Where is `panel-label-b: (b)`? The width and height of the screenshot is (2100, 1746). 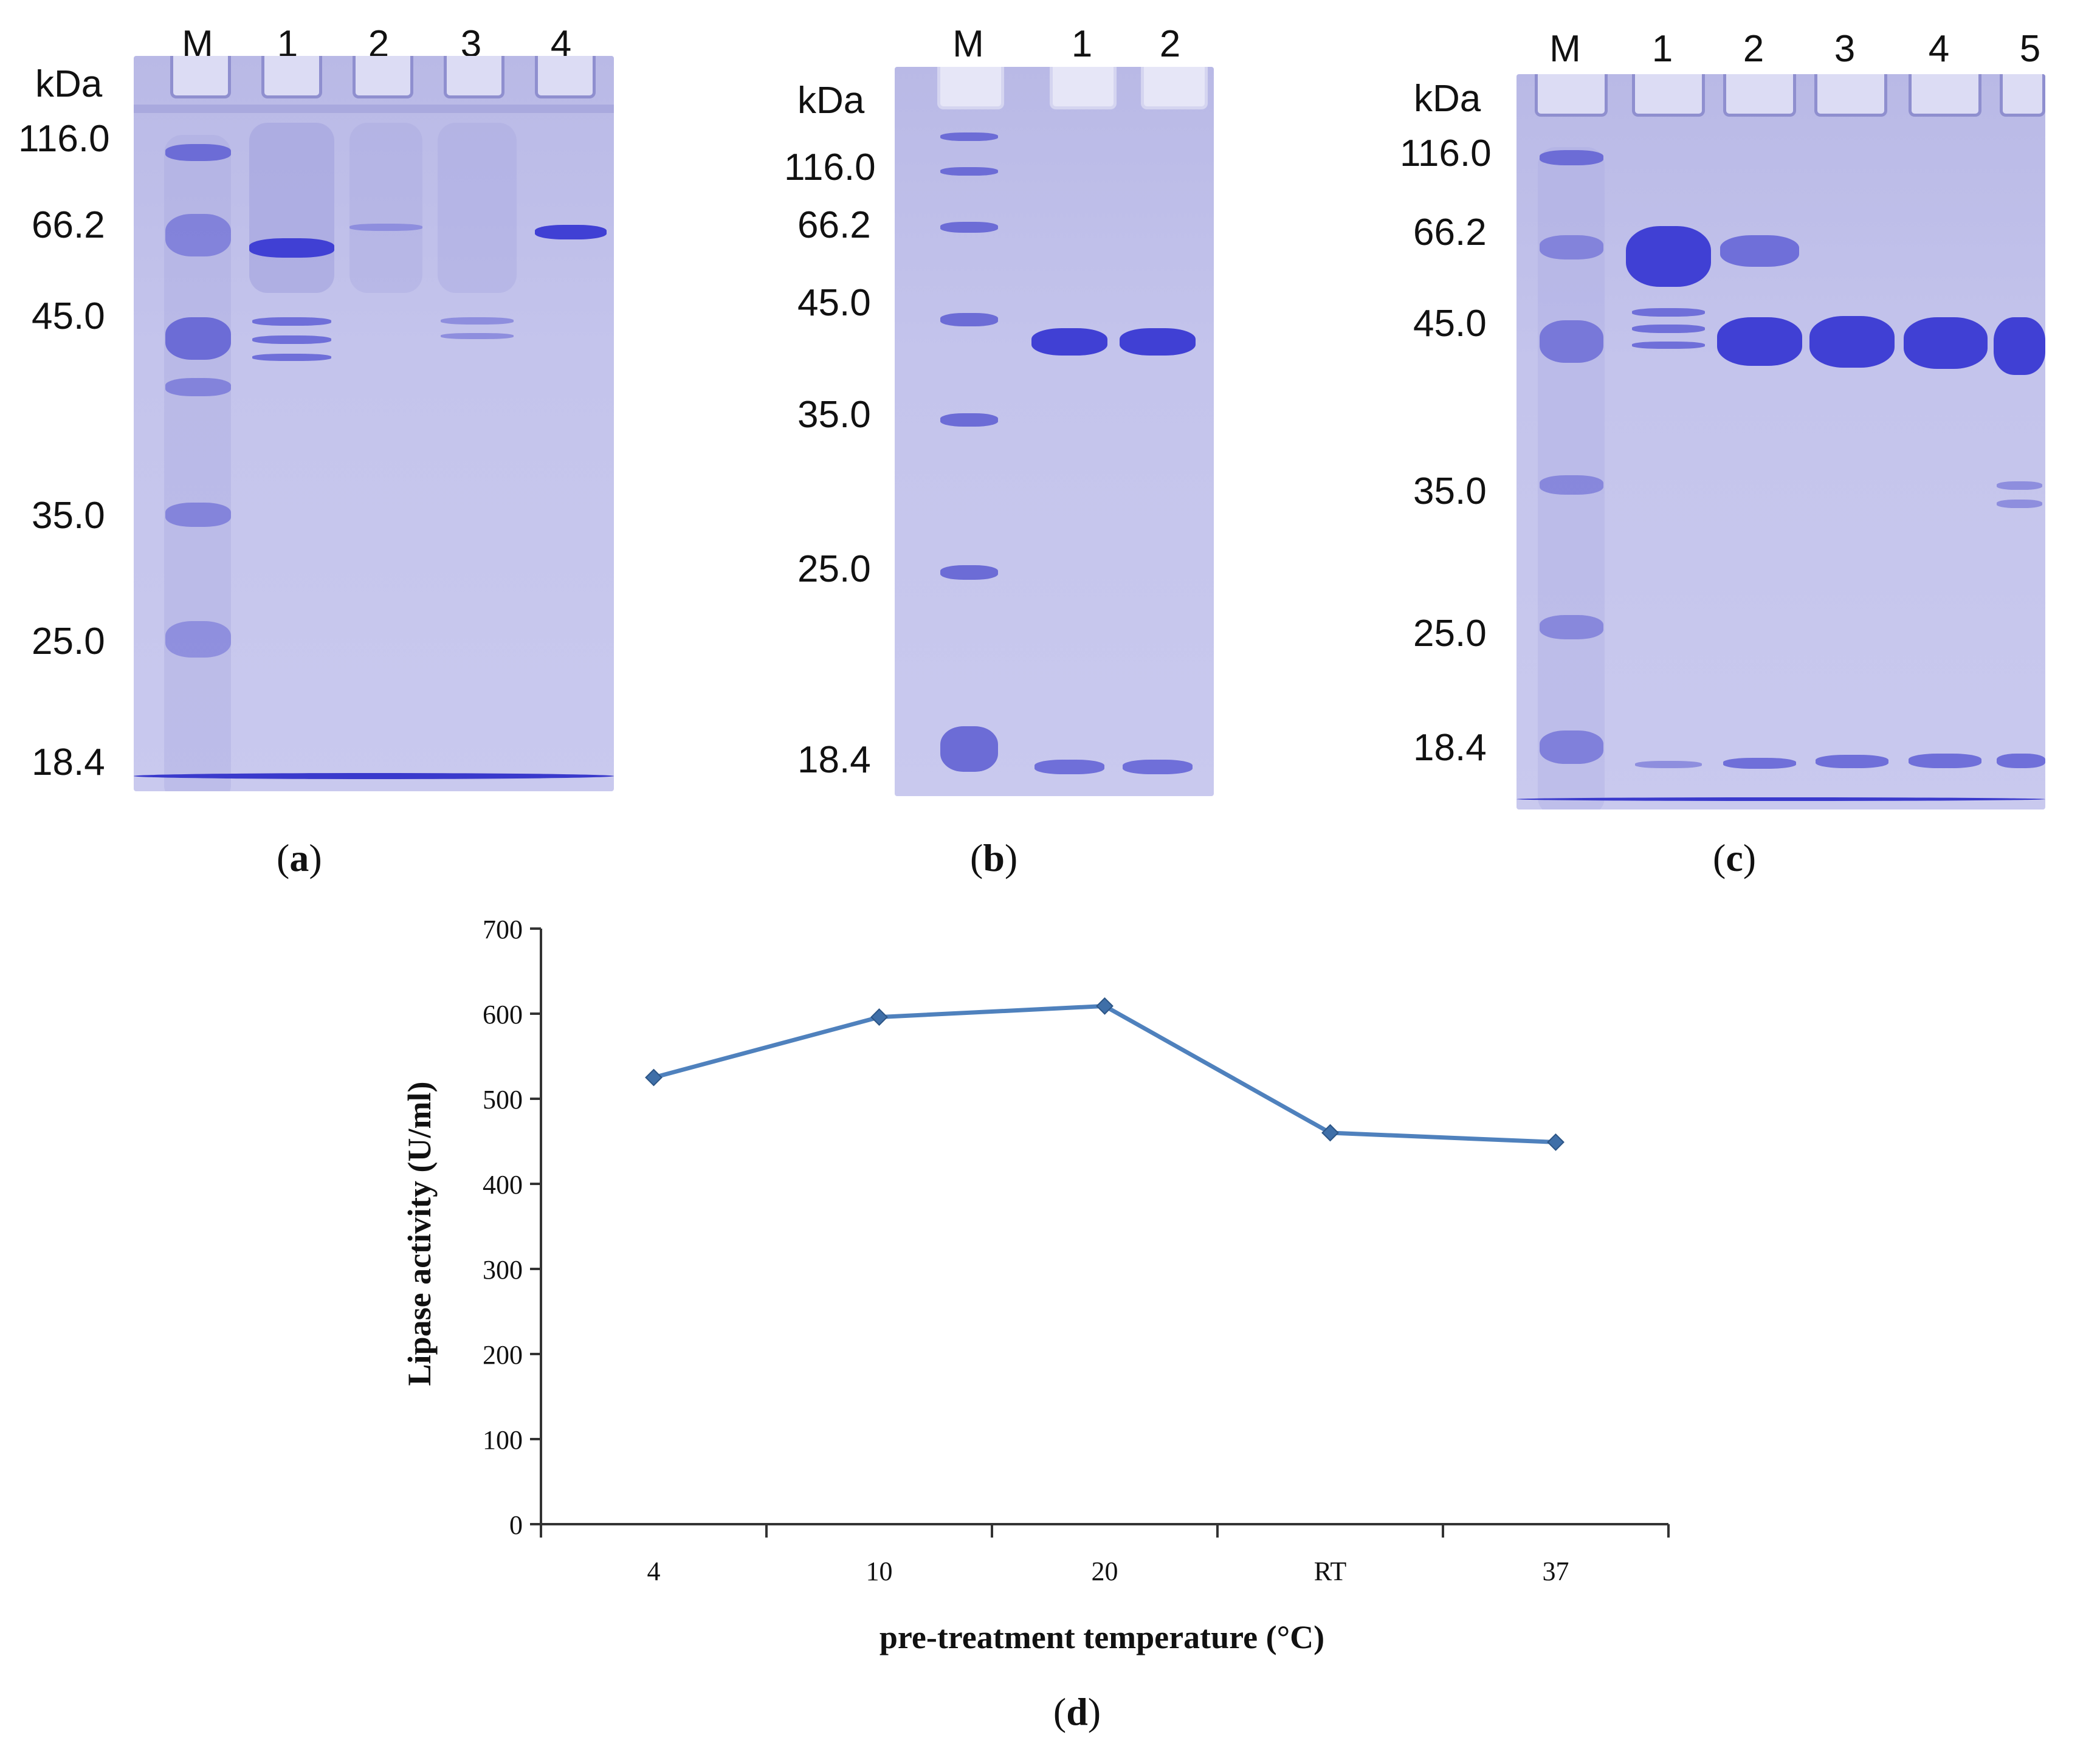 panel-label-b: (b) is located at coordinates (994, 857).